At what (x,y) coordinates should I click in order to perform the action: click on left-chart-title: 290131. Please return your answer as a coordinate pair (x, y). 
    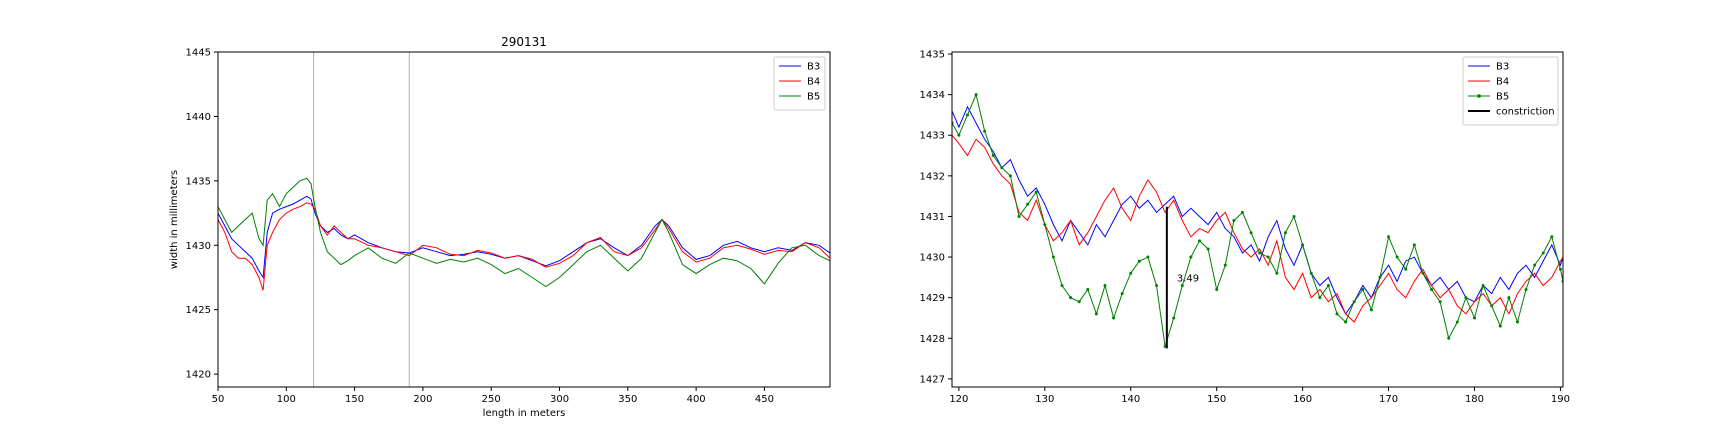
    Looking at the image, I should click on (524, 42).